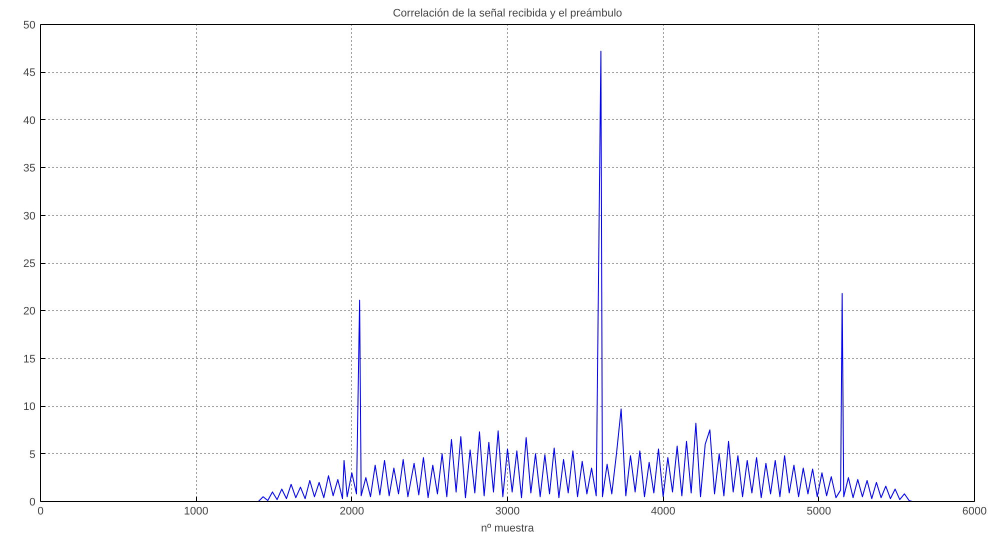  Describe the element at coordinates (29, 168) in the screenshot. I see `y-tick-label: 35` at that location.